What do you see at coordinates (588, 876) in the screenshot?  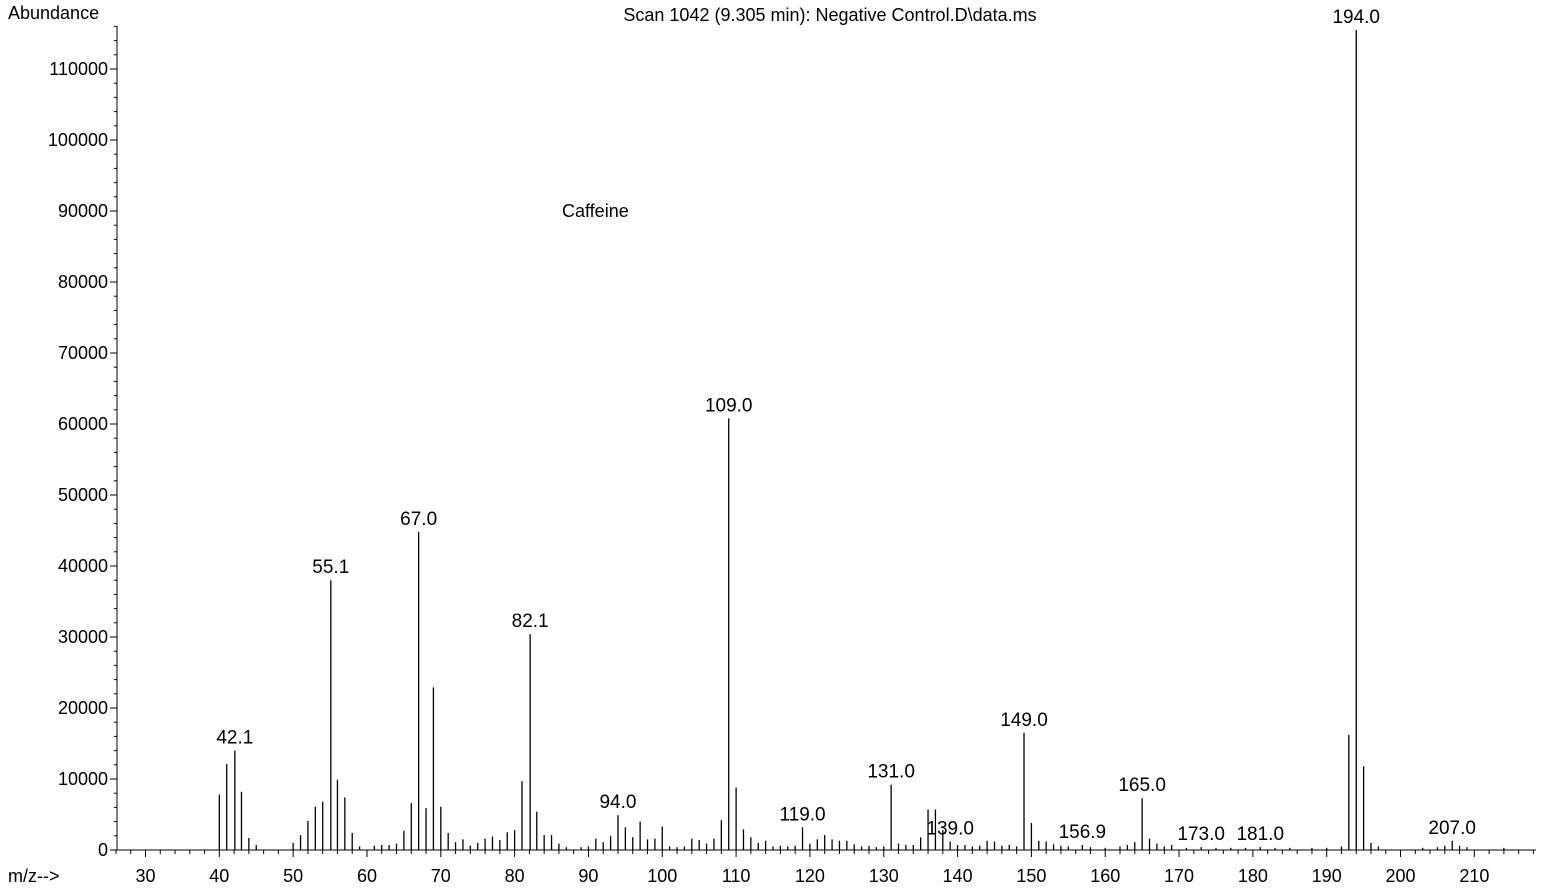 I see `x-tick-label: 90` at bounding box center [588, 876].